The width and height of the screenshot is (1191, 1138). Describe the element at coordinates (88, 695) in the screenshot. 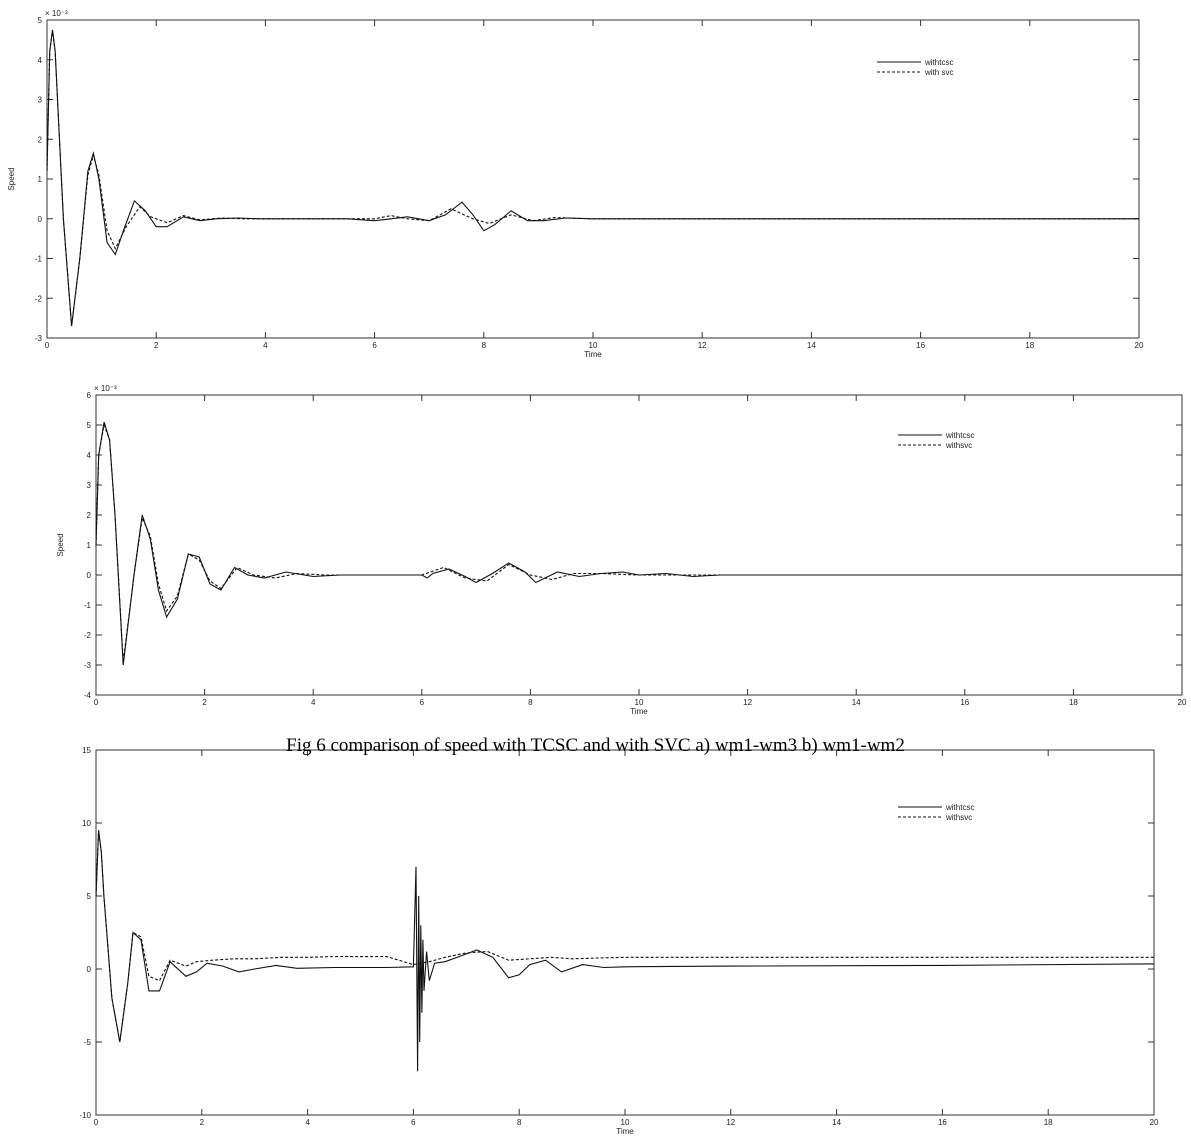

I see `y-tick-label: -4` at that location.